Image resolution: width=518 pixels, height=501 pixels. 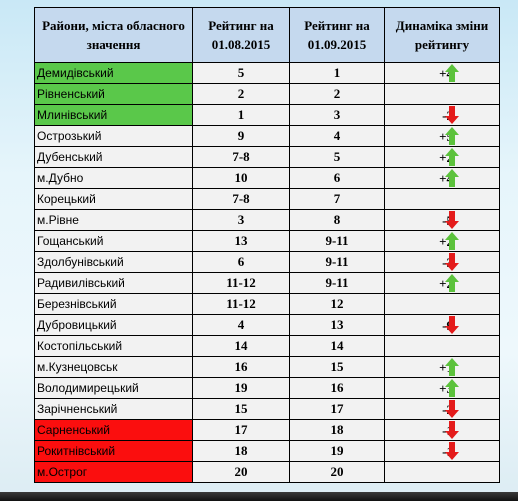 I want to click on table-row: Демидівський 5 1 +4, so click(x=267, y=73).